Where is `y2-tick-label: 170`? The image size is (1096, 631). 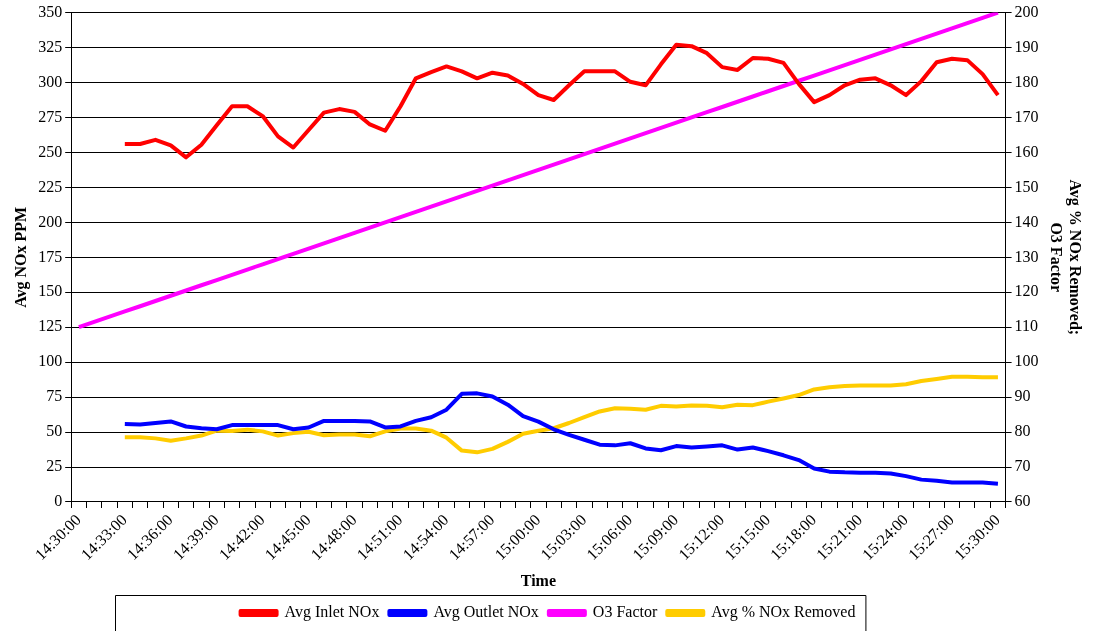 y2-tick-label: 170 is located at coordinates (1026, 116).